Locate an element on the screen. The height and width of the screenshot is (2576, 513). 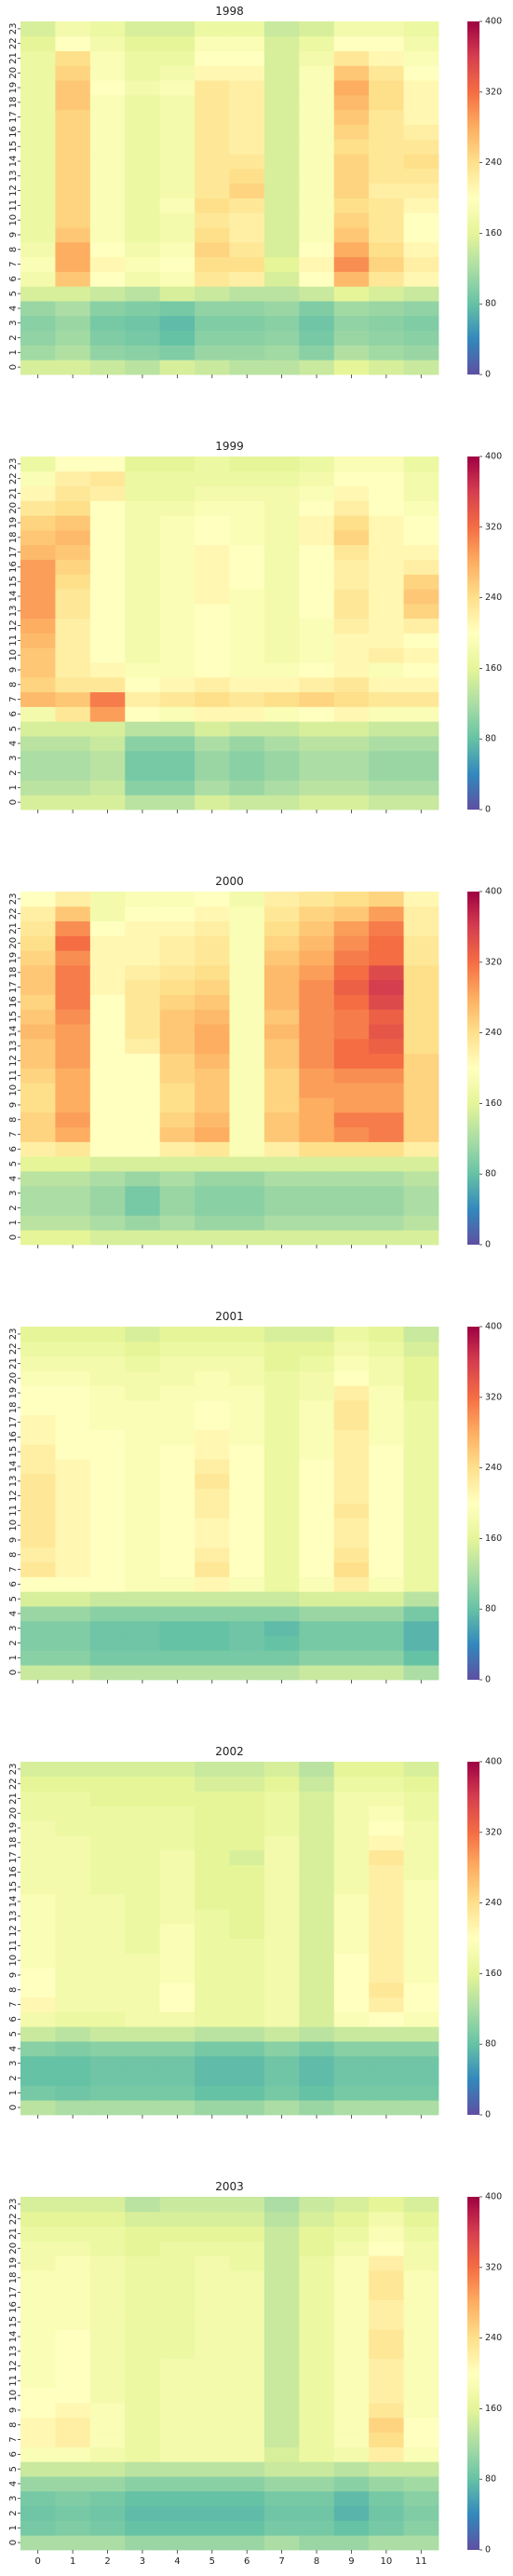
y-tick-label: 22 is located at coordinates (14, 1349).